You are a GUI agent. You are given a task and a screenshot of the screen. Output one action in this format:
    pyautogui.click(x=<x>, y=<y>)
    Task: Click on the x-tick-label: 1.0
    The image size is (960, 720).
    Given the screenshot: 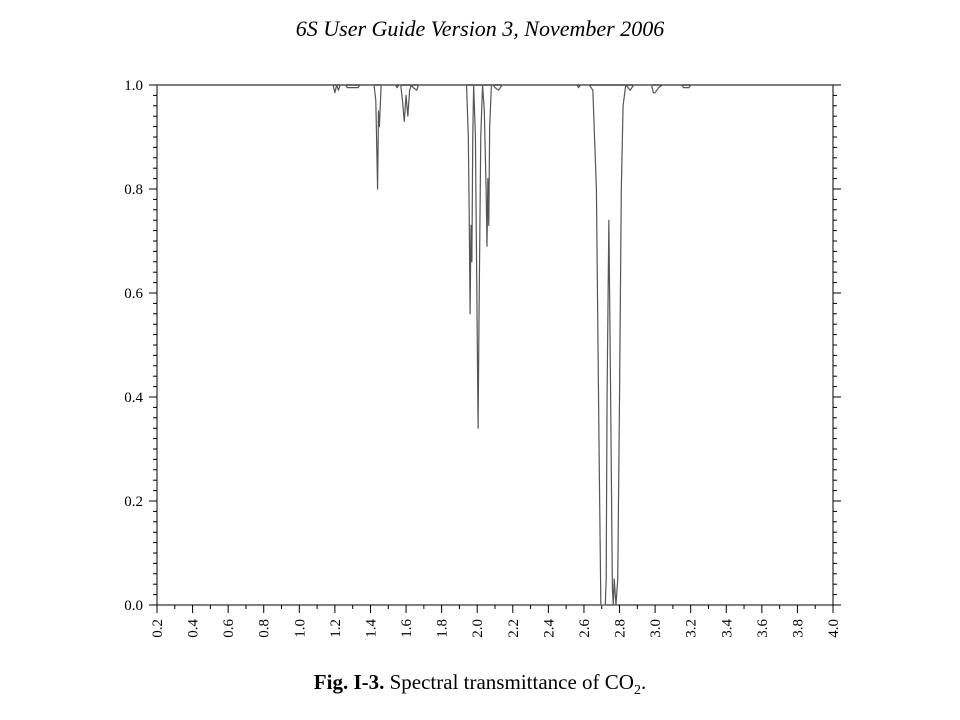 What is the action you would take?
    pyautogui.click(x=300, y=628)
    